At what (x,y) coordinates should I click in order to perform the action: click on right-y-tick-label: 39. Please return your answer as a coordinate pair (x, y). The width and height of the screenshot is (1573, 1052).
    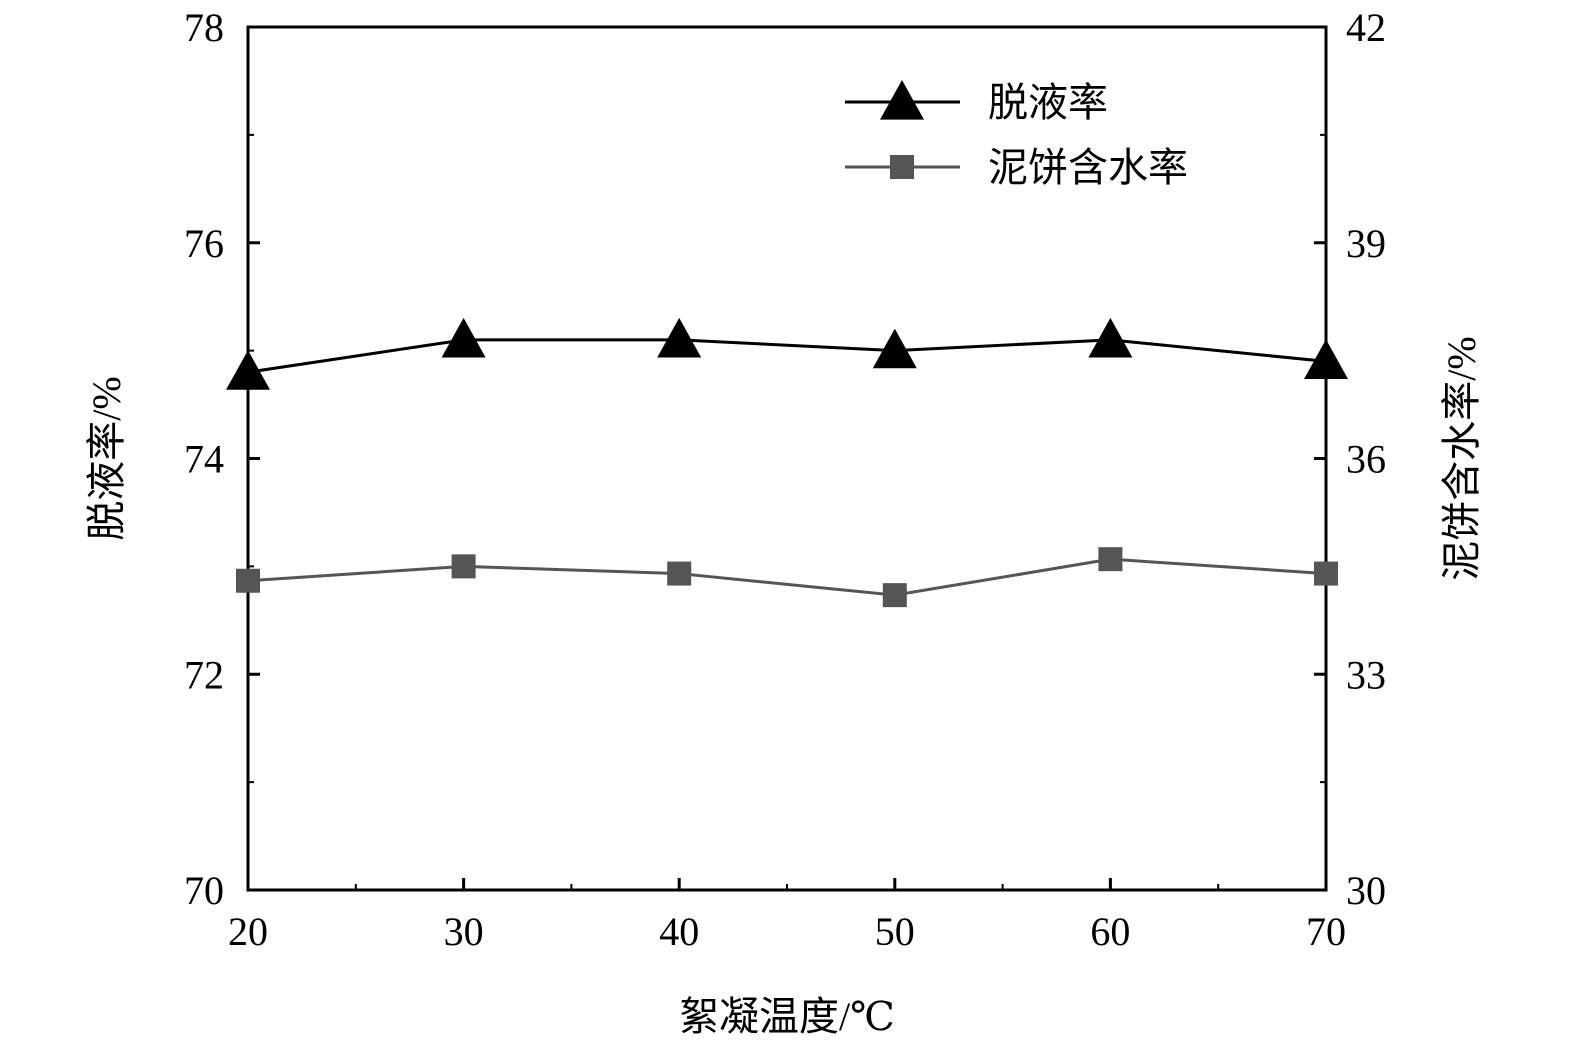
    Looking at the image, I should click on (1366, 243).